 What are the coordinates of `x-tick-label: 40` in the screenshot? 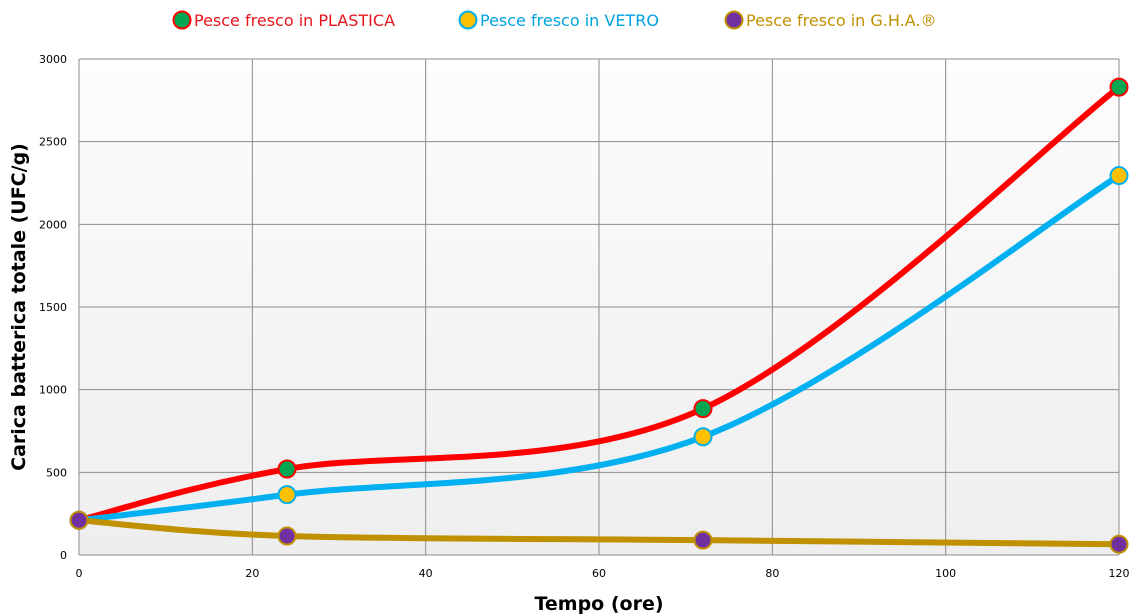 It's located at (426, 573).